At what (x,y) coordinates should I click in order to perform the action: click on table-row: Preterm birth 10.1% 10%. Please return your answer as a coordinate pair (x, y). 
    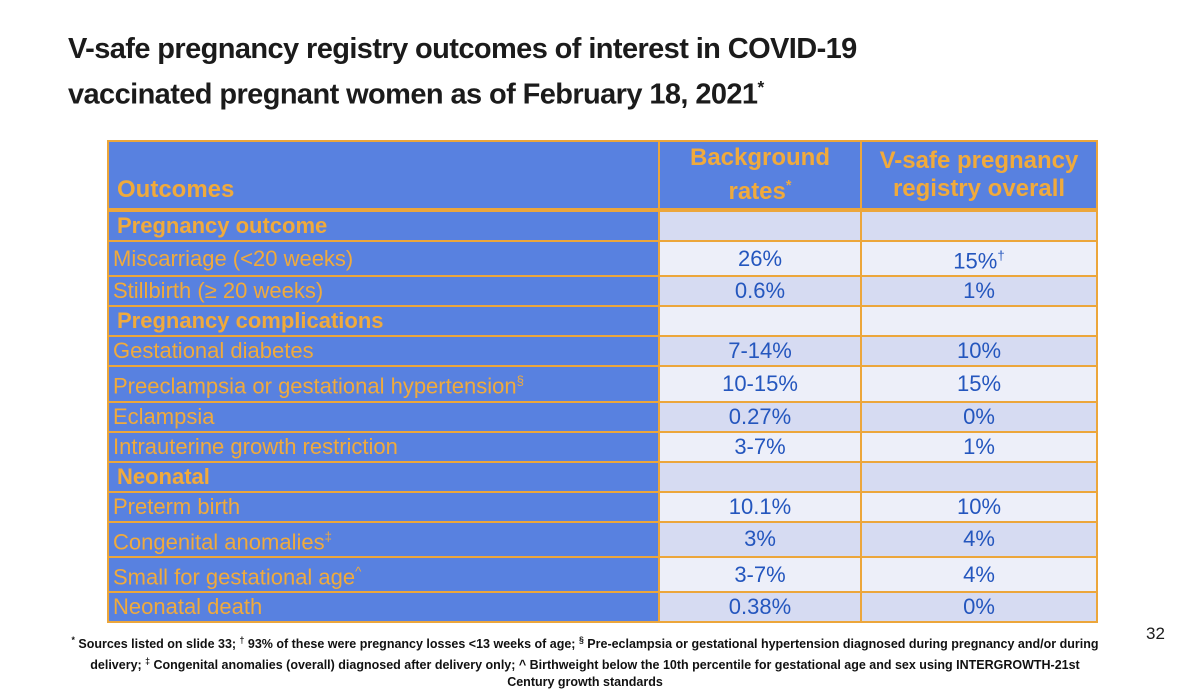
    Looking at the image, I should click on (602, 506).